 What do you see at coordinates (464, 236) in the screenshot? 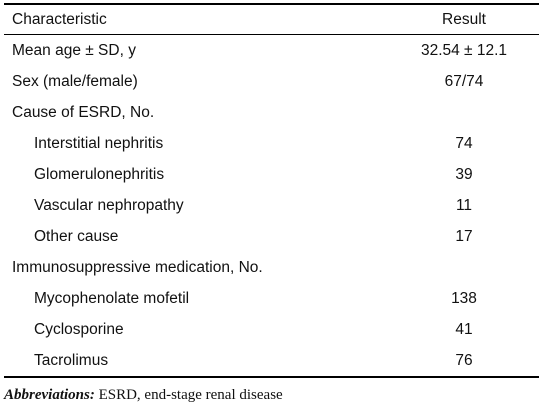
I see `row-value: 17` at bounding box center [464, 236].